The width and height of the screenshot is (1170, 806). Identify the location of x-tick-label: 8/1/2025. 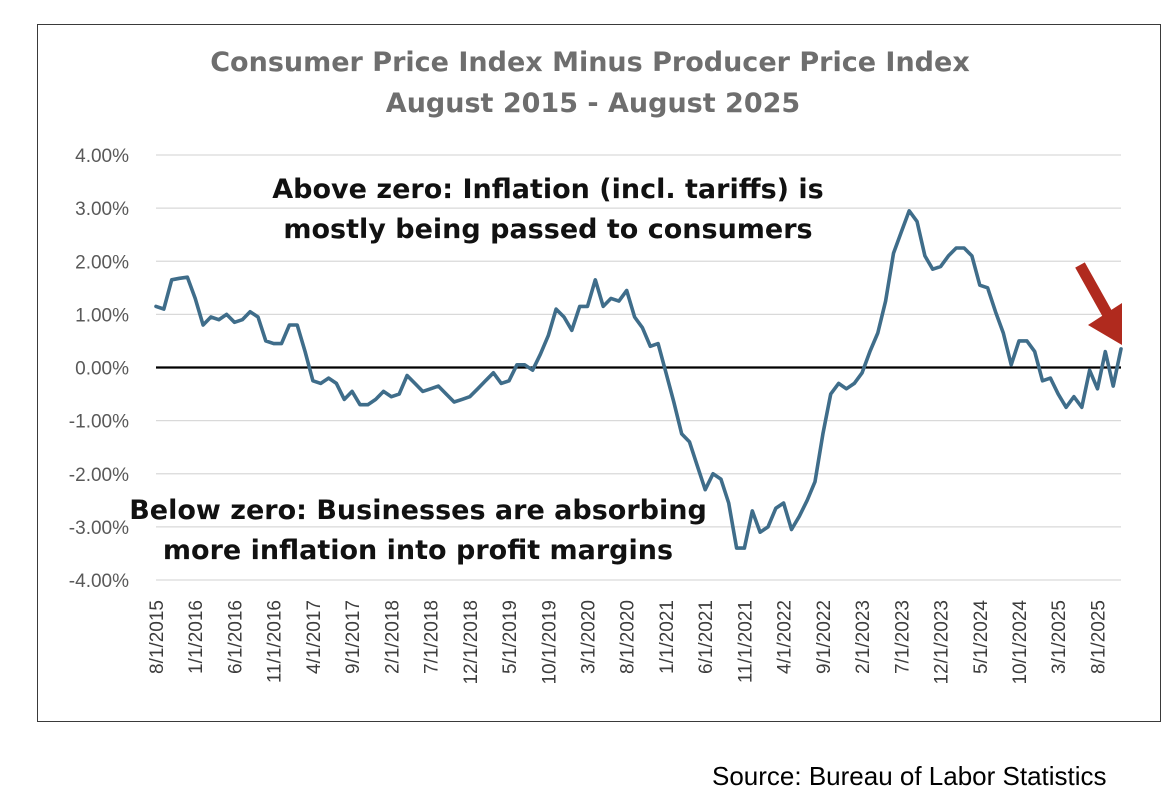
(1098, 637).